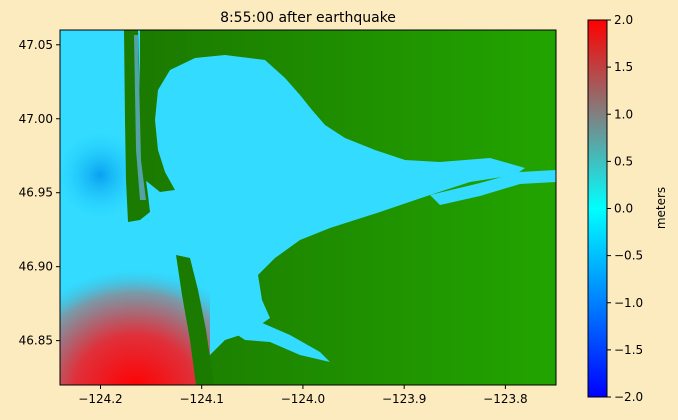 Image resolution: width=678 pixels, height=420 pixels. What do you see at coordinates (623, 114) in the screenshot?
I see `colorbar-tick-label: 1.0` at bounding box center [623, 114].